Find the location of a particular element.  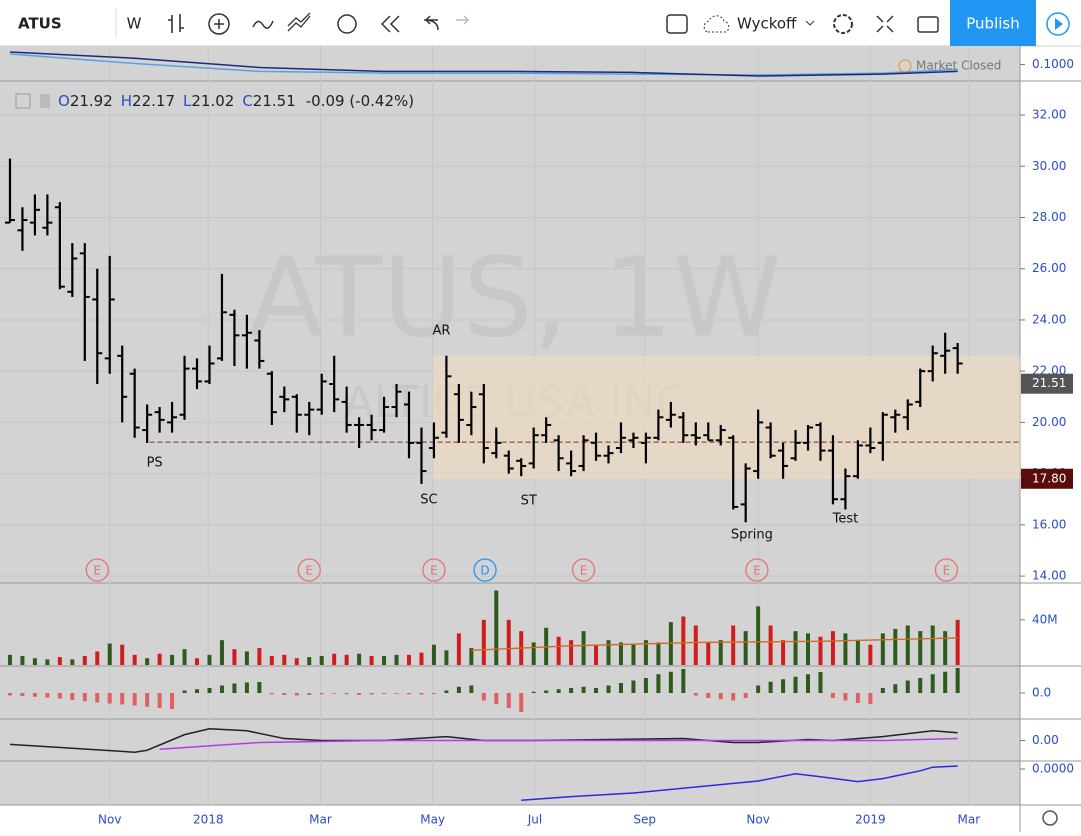

y-tick-label: 0.0000 is located at coordinates (1053, 769).